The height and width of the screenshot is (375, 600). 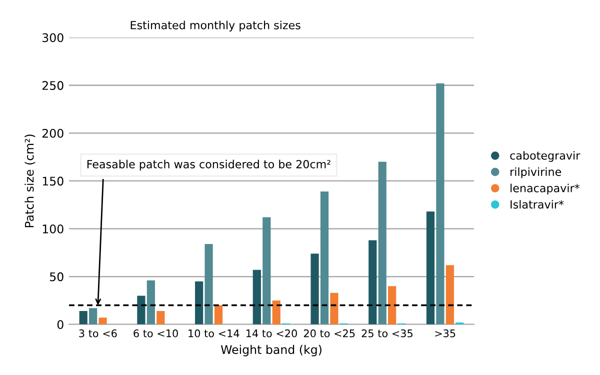 I want to click on y-tick-label: 250, so click(x=53, y=85).